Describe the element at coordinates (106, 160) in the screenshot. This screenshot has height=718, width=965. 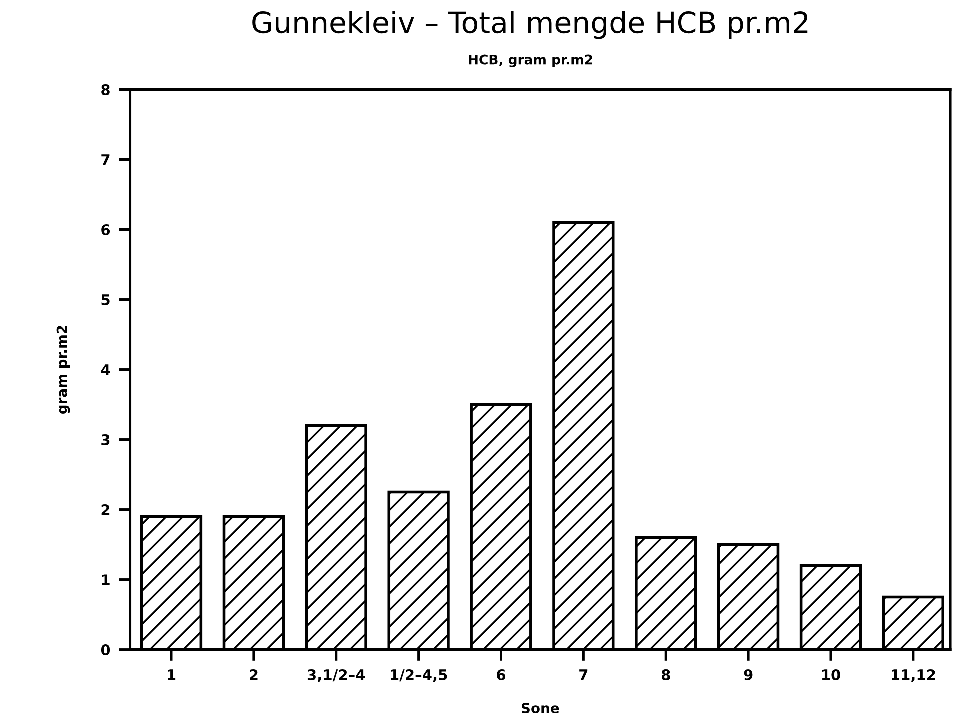
I see `y-tick-label: 7` at that location.